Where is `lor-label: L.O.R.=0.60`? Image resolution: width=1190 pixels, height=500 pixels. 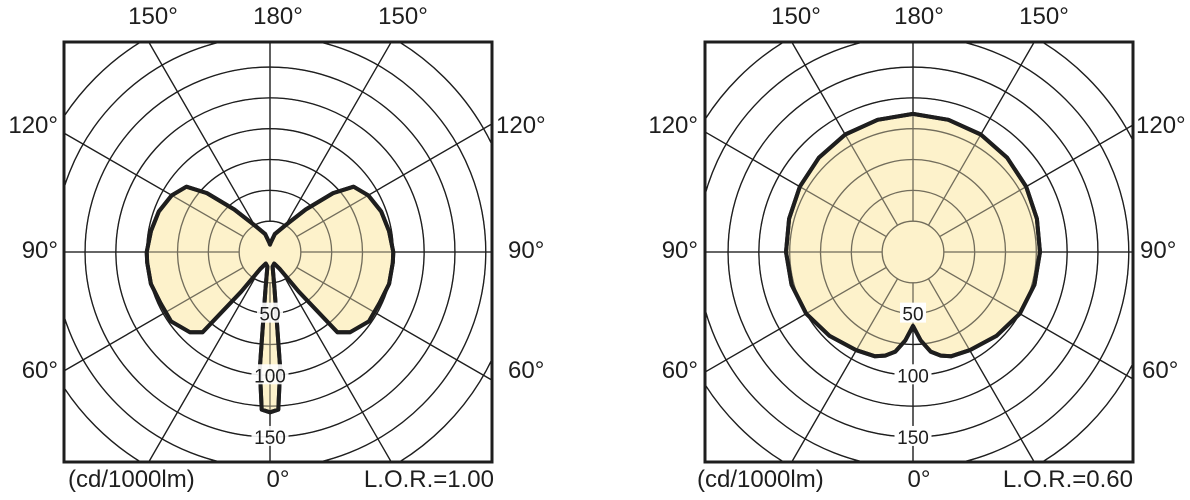
lor-label: L.O.R.=0.60 is located at coordinates (1068, 479).